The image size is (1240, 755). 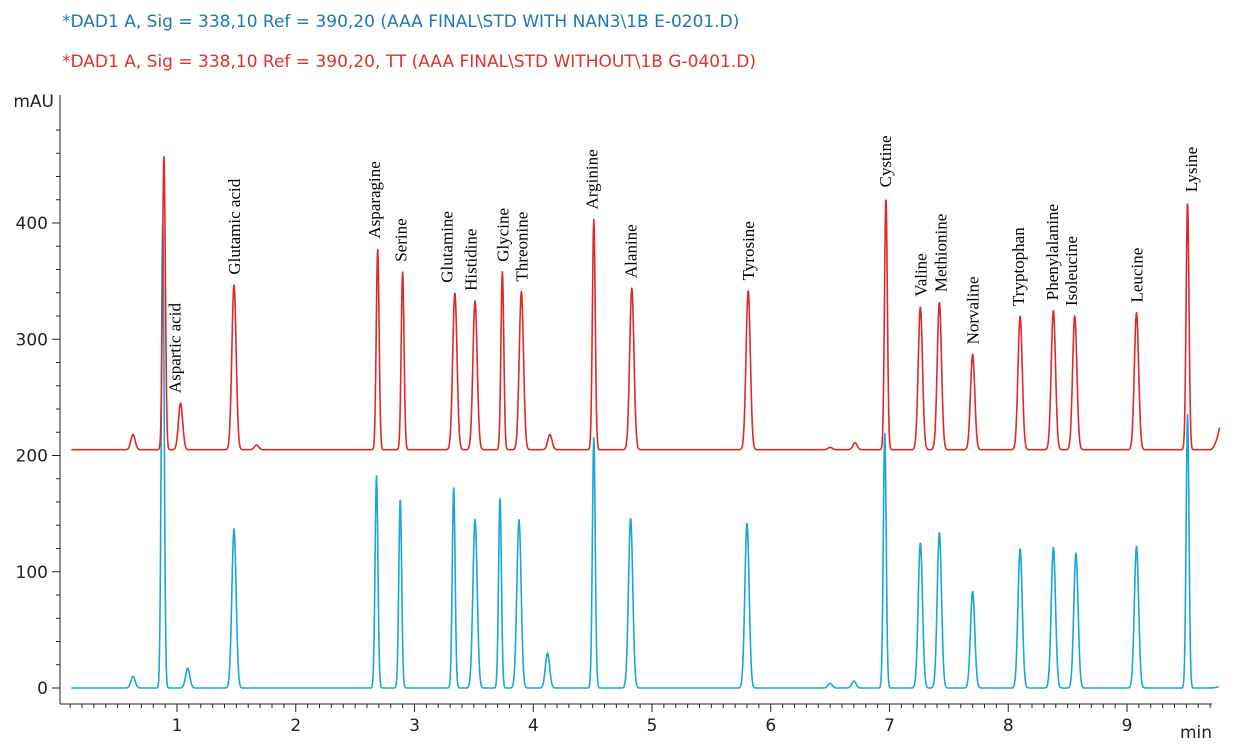 What do you see at coordinates (1008, 726) in the screenshot?
I see `x-tick-label: 8` at bounding box center [1008, 726].